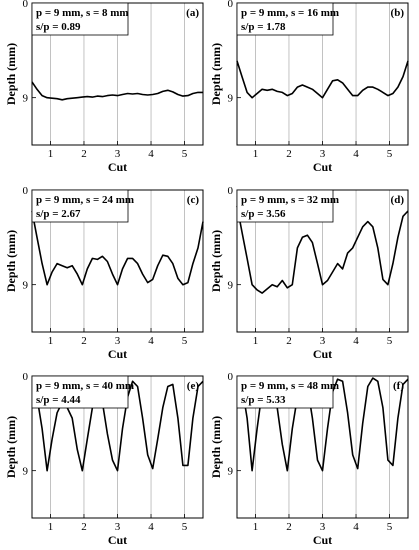 The height and width of the screenshot is (550, 419). What do you see at coordinates (85, 386) in the screenshot?
I see `parameter-line-1: p = 9 mm, s = 40 mm` at bounding box center [85, 386].